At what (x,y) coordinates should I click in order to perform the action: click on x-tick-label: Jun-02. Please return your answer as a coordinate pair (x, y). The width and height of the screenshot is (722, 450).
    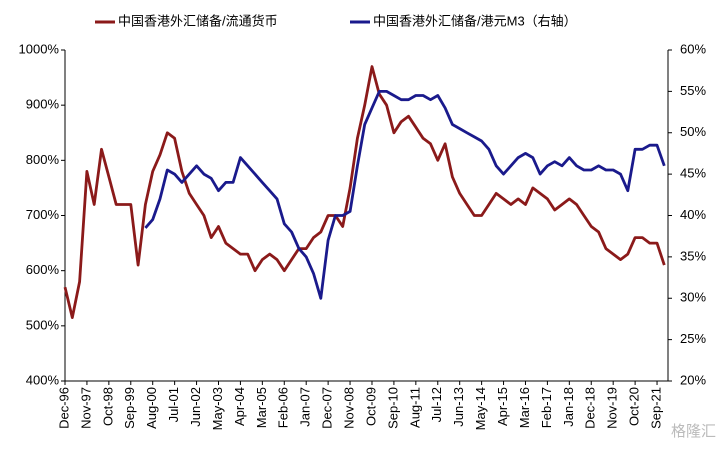
    Looking at the image, I should click on (195, 407).